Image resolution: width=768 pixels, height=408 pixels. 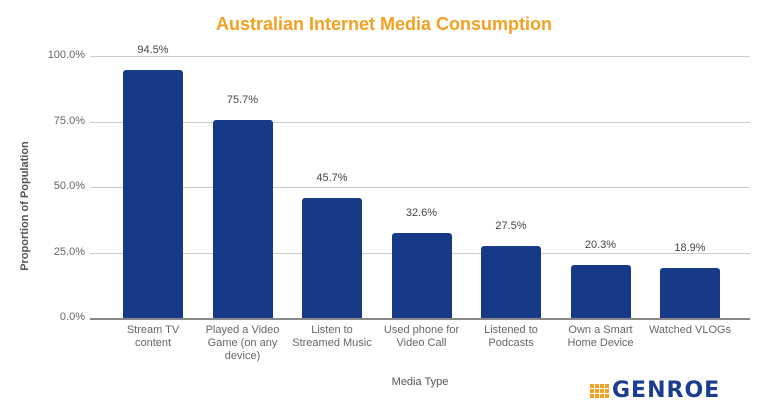 What do you see at coordinates (511, 336) in the screenshot?
I see `category-label: Listened to Podcasts` at bounding box center [511, 336].